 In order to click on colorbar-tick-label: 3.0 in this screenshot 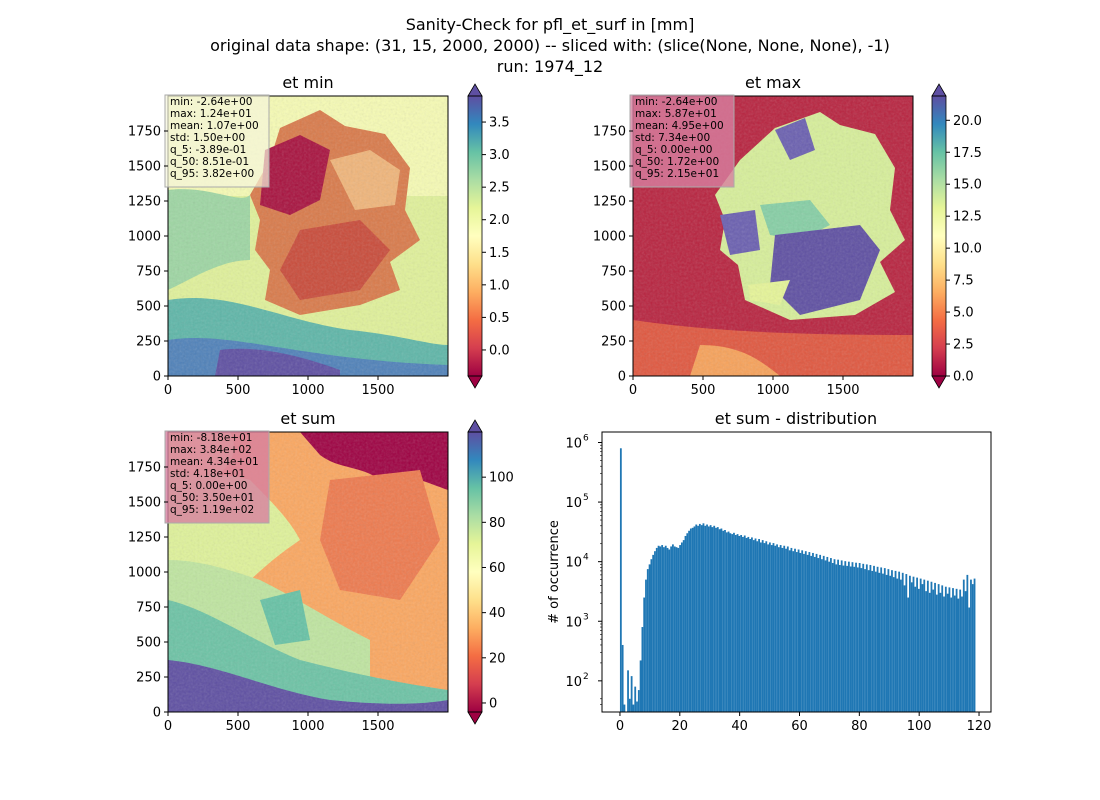, I will do `click(499, 155)`.